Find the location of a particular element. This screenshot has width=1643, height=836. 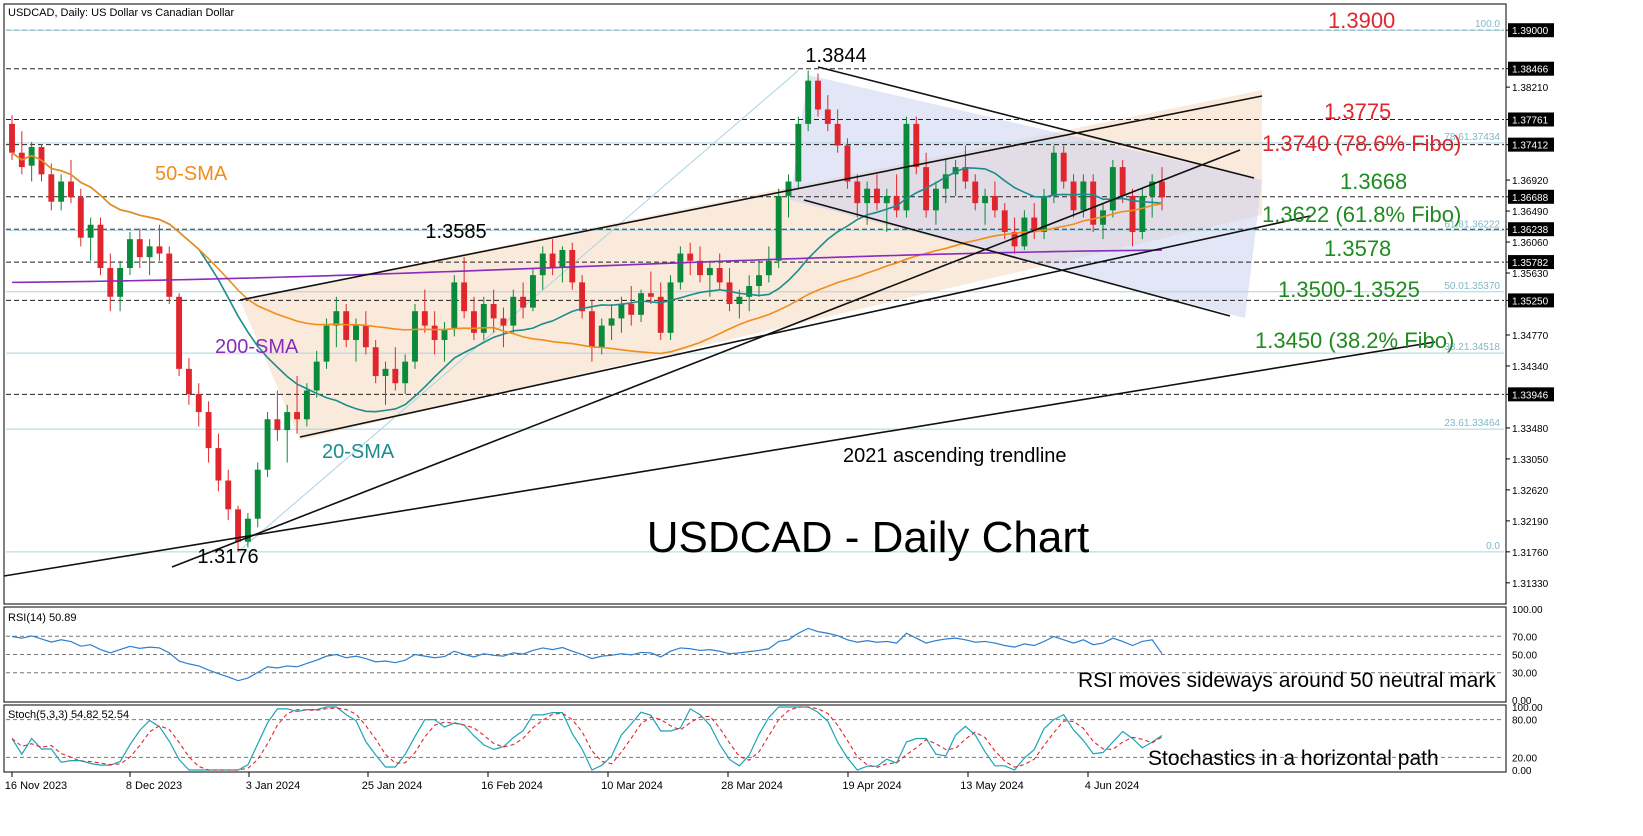

stoch-tick-0: 100.00 is located at coordinates (1527, 708).